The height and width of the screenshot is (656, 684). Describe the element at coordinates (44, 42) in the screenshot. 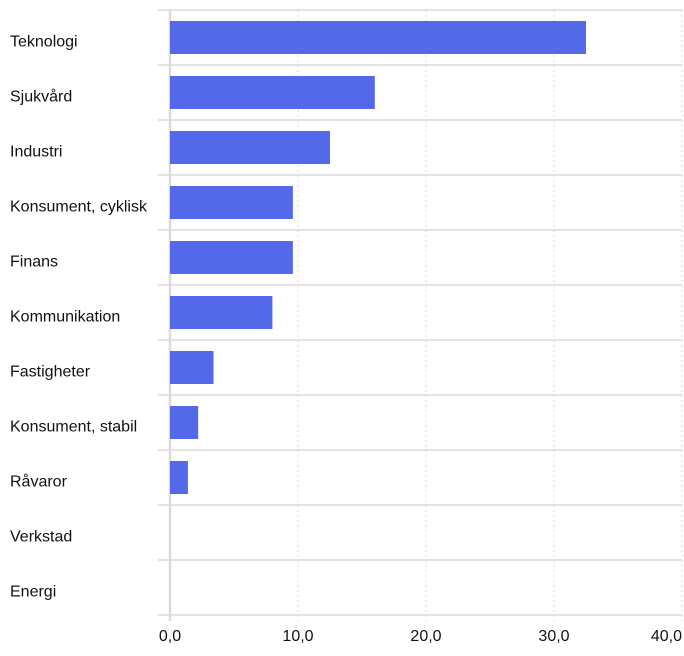

I see `category-label: Teknologi` at that location.